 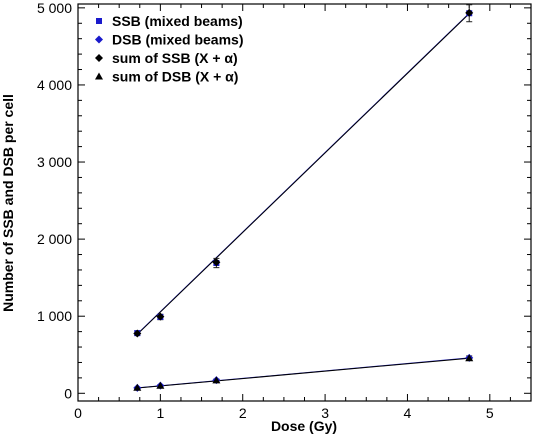 I want to click on y-tick-label: 3 000, so click(x=54, y=162).